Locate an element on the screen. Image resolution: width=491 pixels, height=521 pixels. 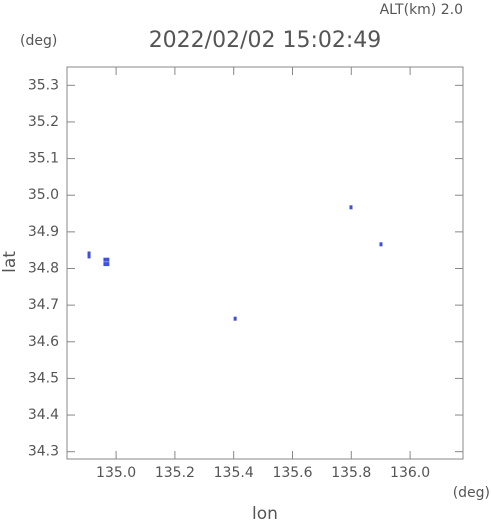
y-tick-label: 34.3 is located at coordinates (43, 452).